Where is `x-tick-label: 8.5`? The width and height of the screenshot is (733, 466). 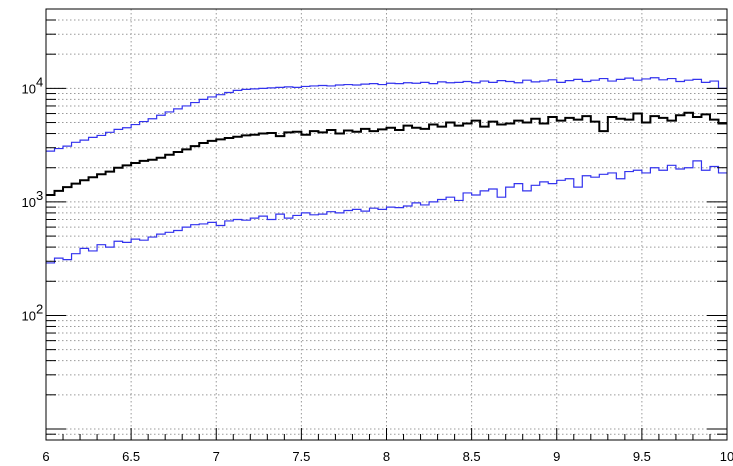 x-tick-label: 8.5 is located at coordinates (472, 456).